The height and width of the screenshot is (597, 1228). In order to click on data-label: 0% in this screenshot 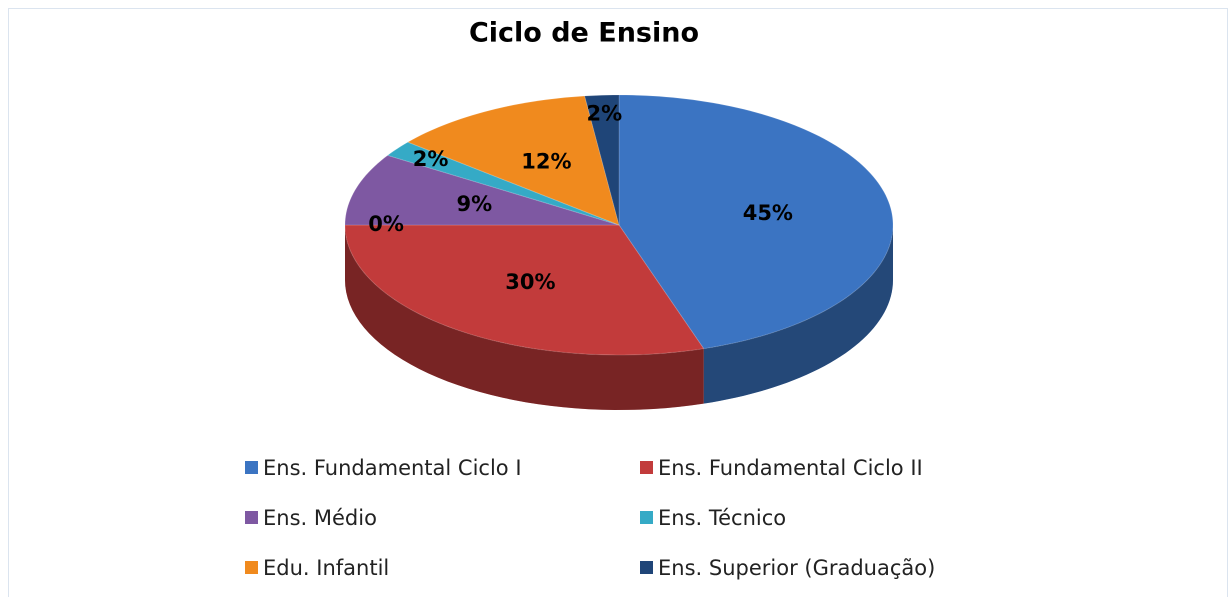, I will do `click(386, 224)`.